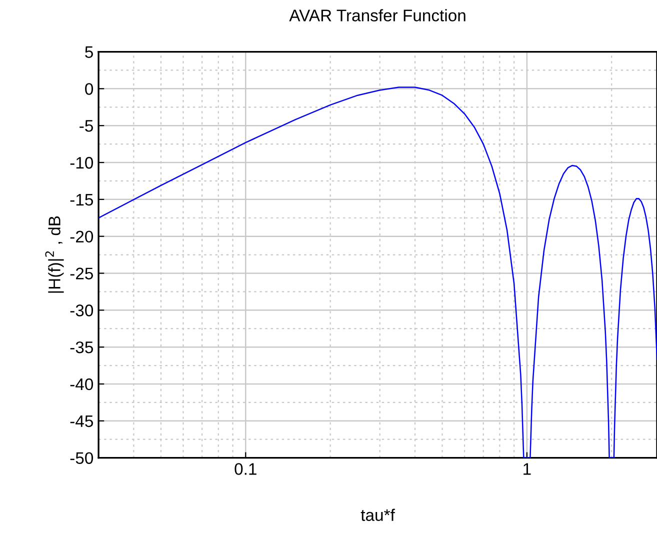 This screenshot has width=657, height=545. I want to click on y-tick-label: -35, so click(81, 347).